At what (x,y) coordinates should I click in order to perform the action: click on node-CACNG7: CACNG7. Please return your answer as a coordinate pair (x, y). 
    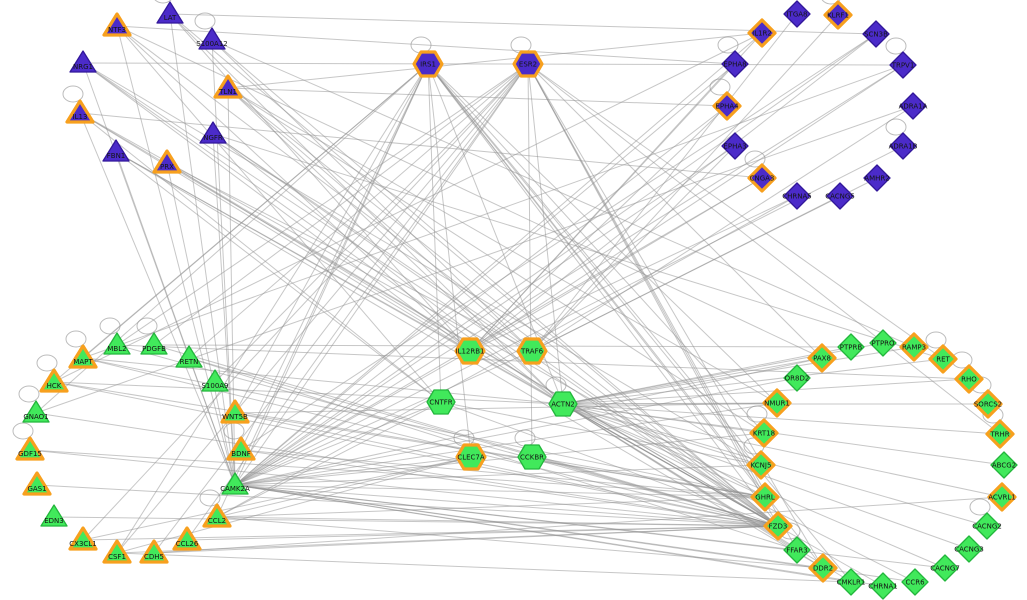
    Looking at the image, I should click on (945, 568).